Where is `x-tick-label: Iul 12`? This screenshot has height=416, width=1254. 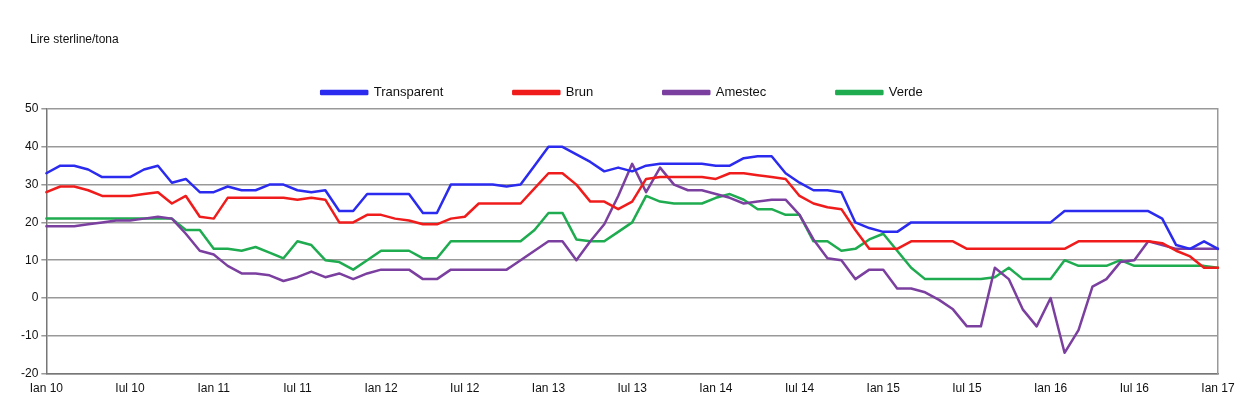
x-tick-label: Iul 12 is located at coordinates (465, 388).